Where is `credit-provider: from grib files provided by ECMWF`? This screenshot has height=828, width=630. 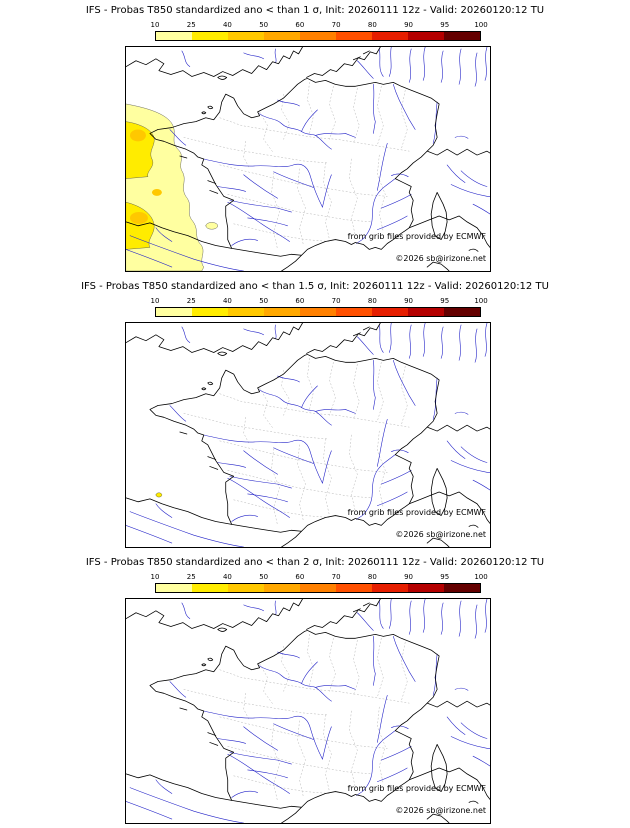 credit-provider: from grib files provided by ECMWF is located at coordinates (416, 512).